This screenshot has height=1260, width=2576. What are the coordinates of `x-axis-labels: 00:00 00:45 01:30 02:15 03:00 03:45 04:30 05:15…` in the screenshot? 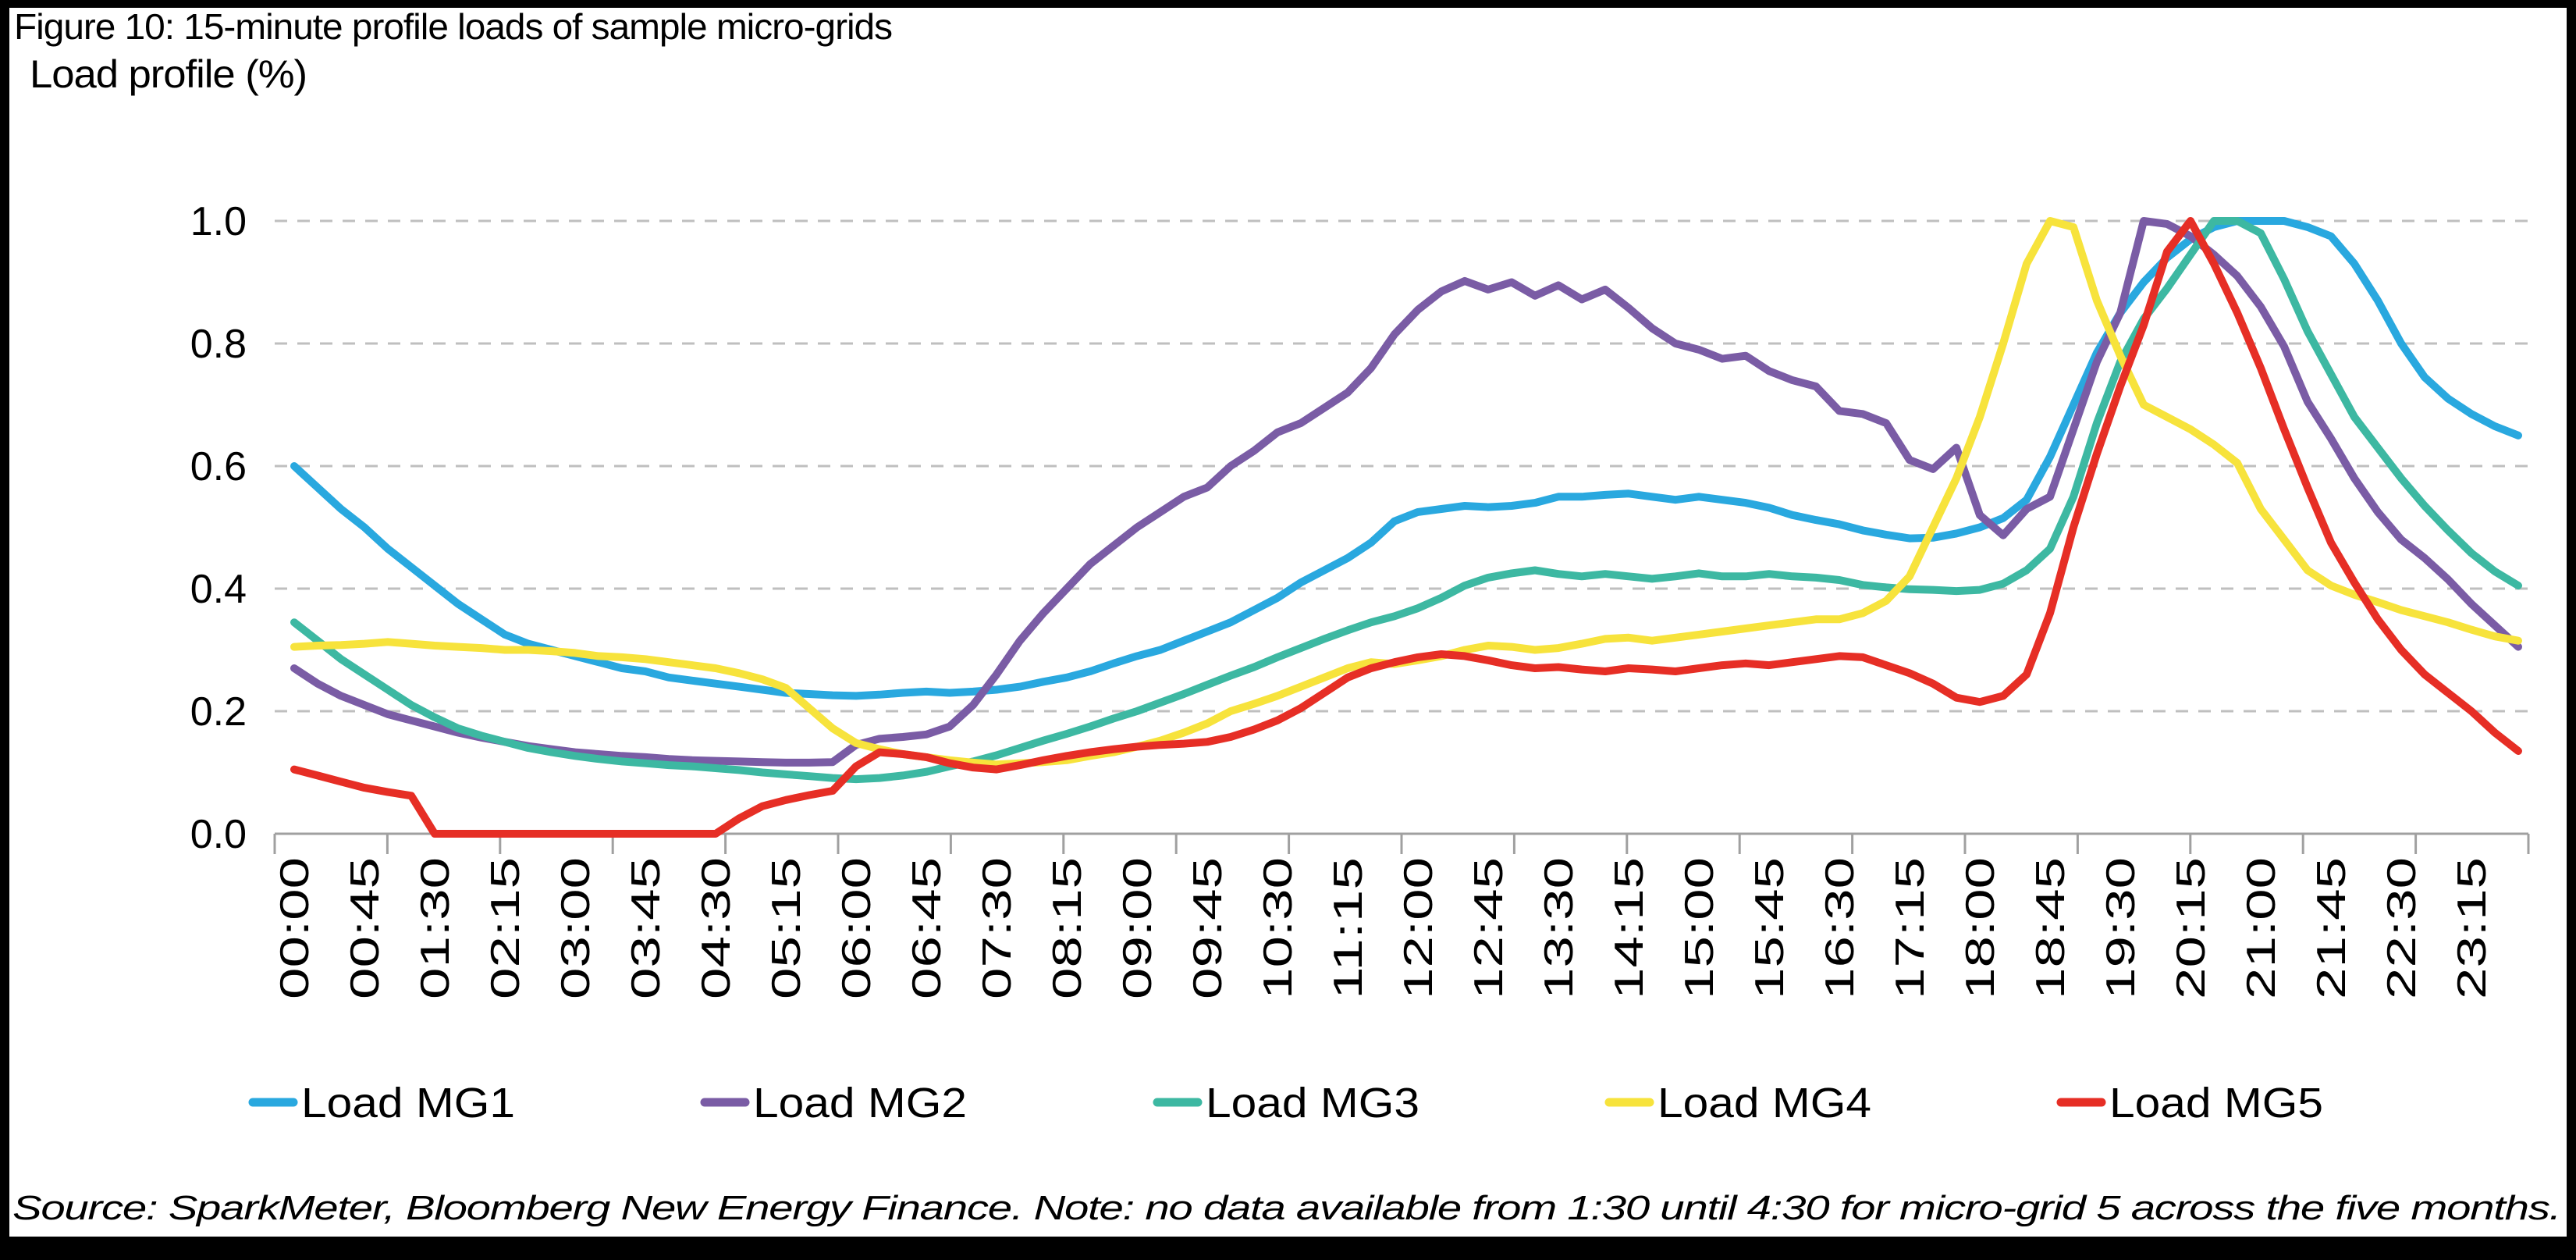 It's located at (1384, 928).